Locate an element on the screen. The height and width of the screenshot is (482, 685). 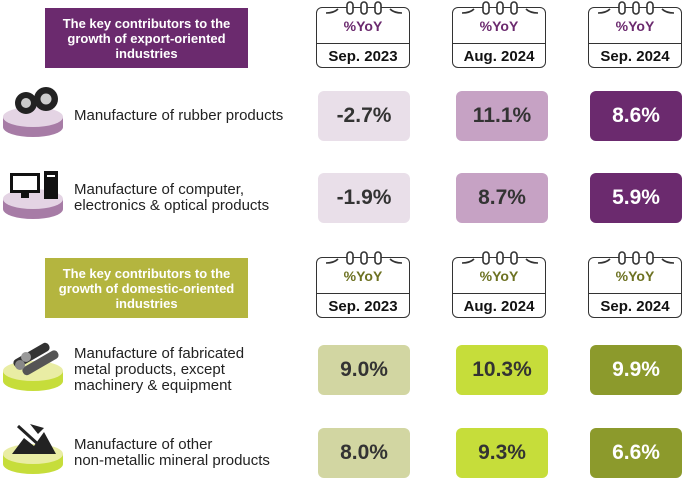
value-box: 9.3% is located at coordinates (502, 453).